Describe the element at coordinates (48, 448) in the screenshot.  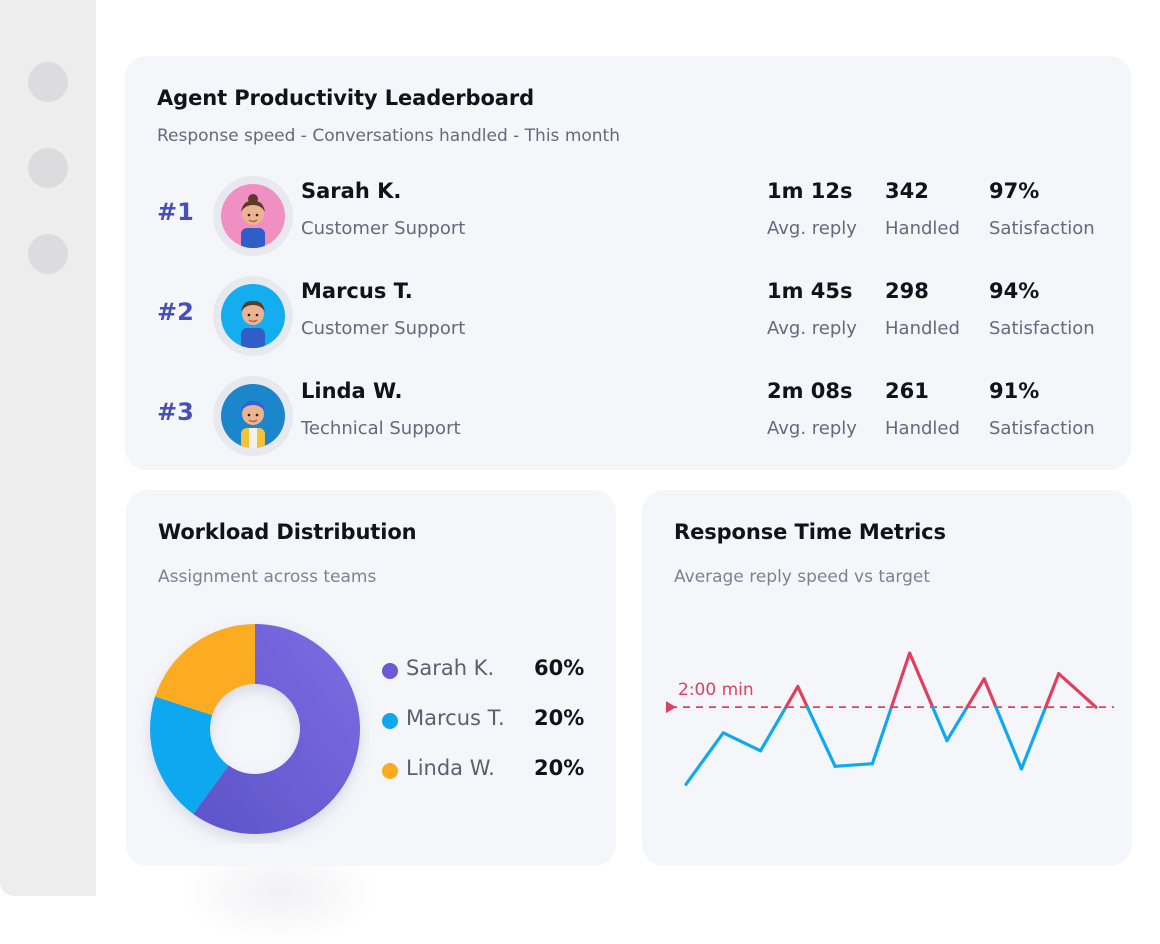
I see `sidebar` at that location.